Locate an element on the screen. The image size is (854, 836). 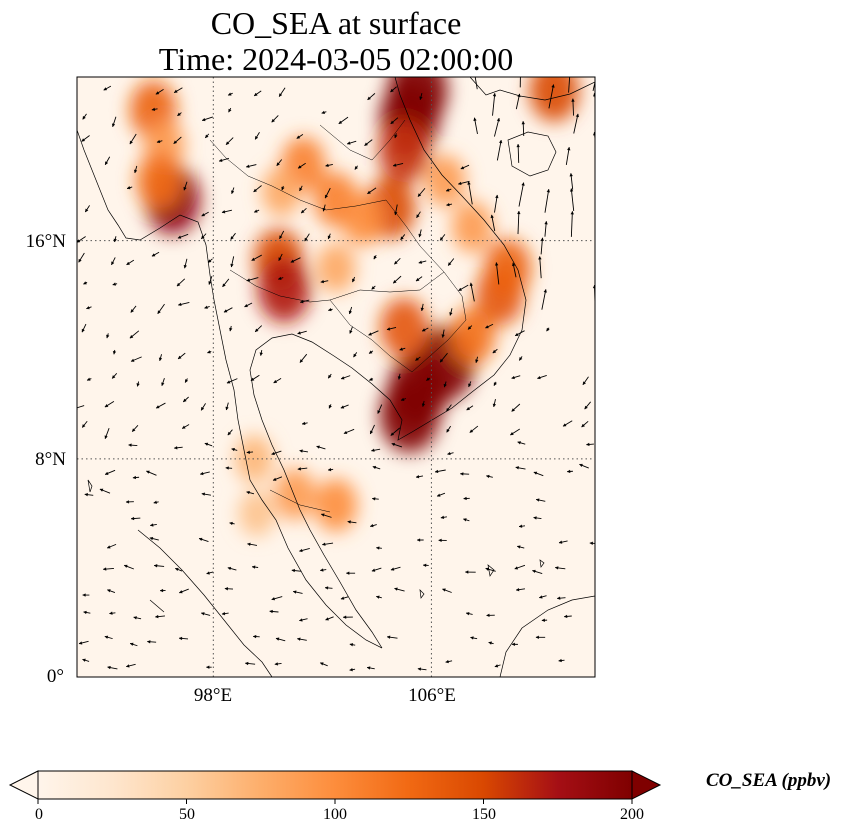
map-subtitle-time: Time: 2024-03-05 02:00:00 is located at coordinates (336, 59).